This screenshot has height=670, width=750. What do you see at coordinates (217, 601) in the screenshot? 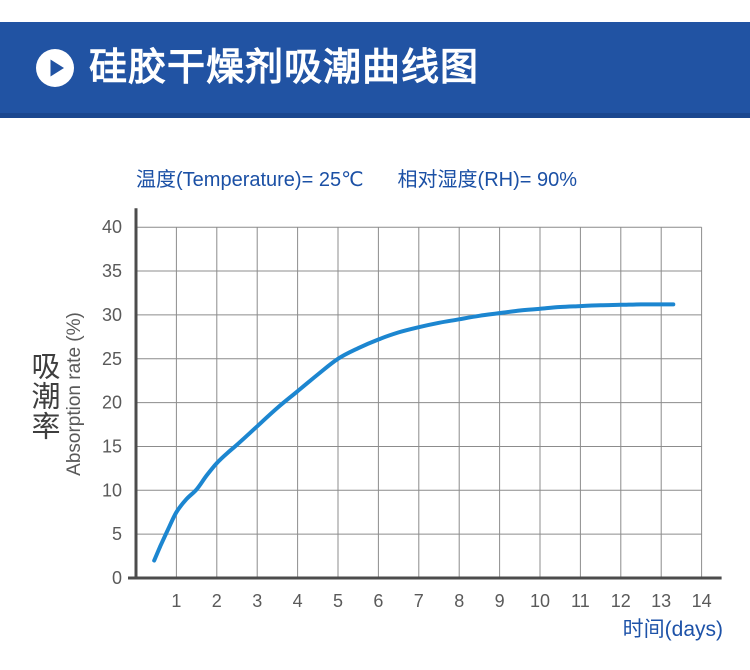
I see `x-tick-label: 2` at bounding box center [217, 601].